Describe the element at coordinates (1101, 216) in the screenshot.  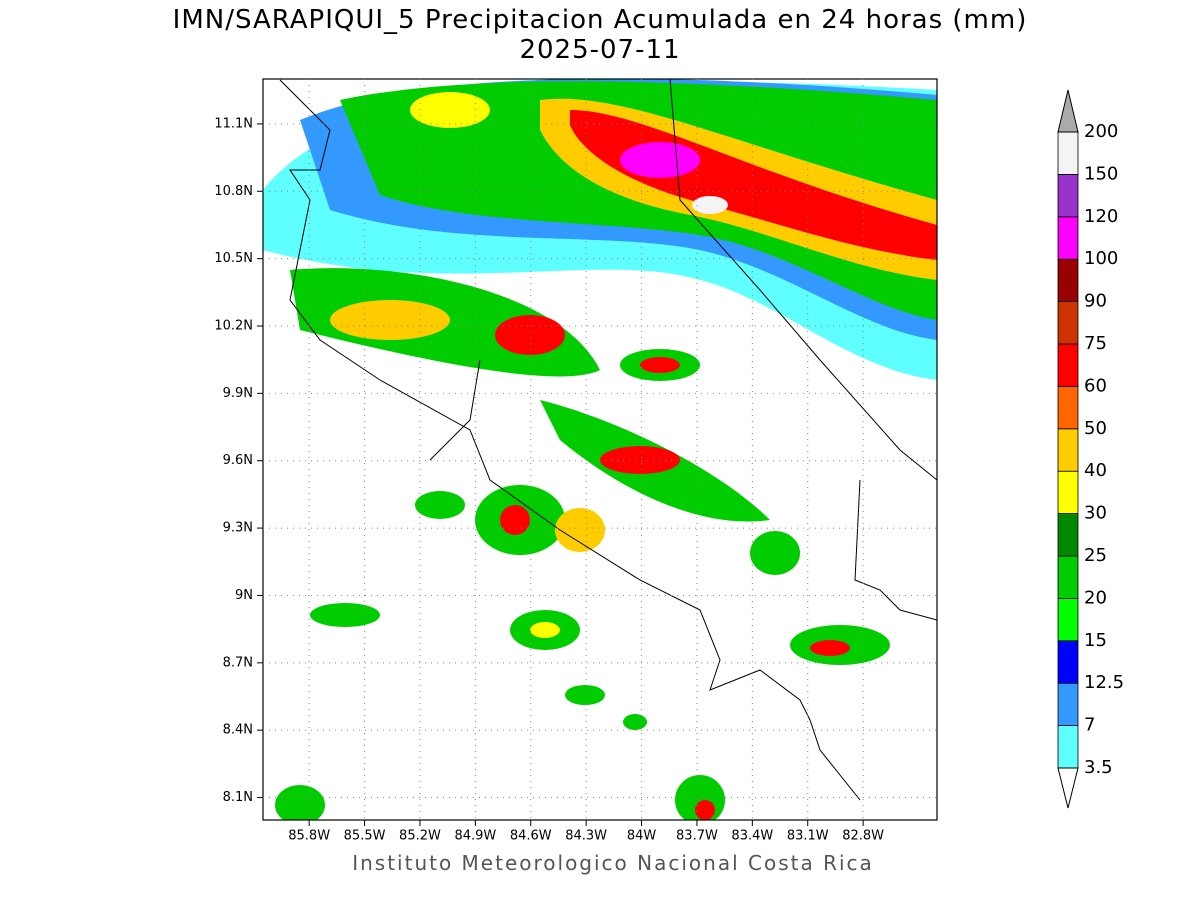
I see `colorbar-label: 120` at that location.